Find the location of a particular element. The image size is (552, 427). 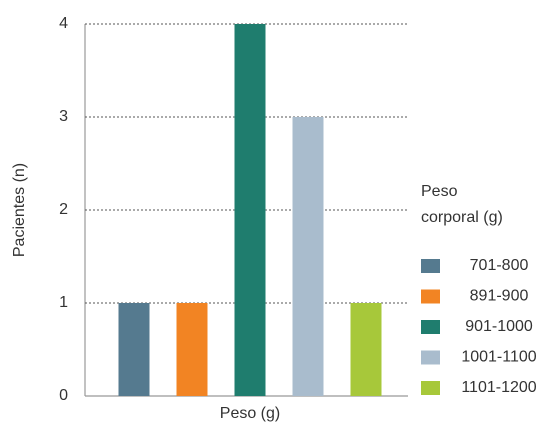

legend-label: 891-900 is located at coordinates (499, 296).